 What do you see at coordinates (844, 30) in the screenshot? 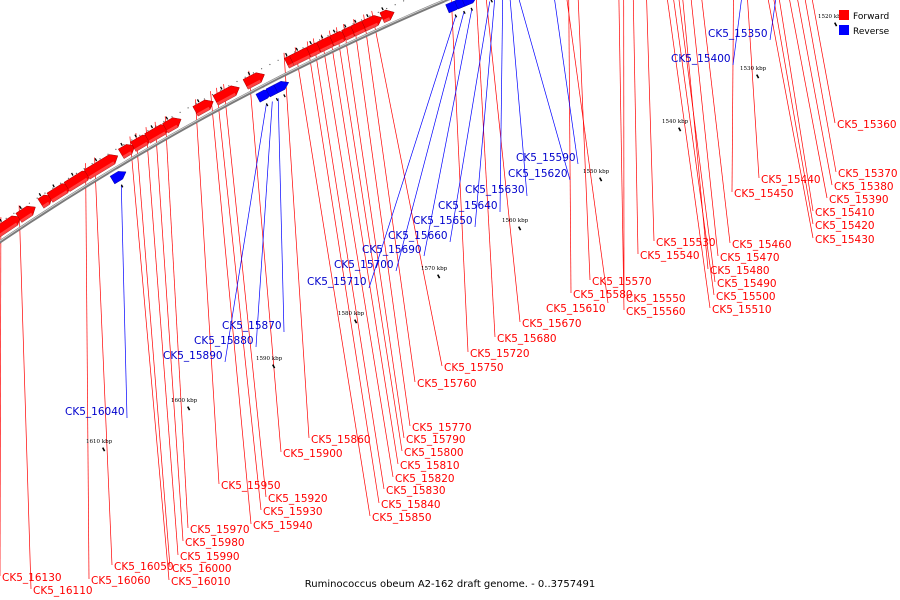
I see `legend-reverse-swatch` at bounding box center [844, 30].